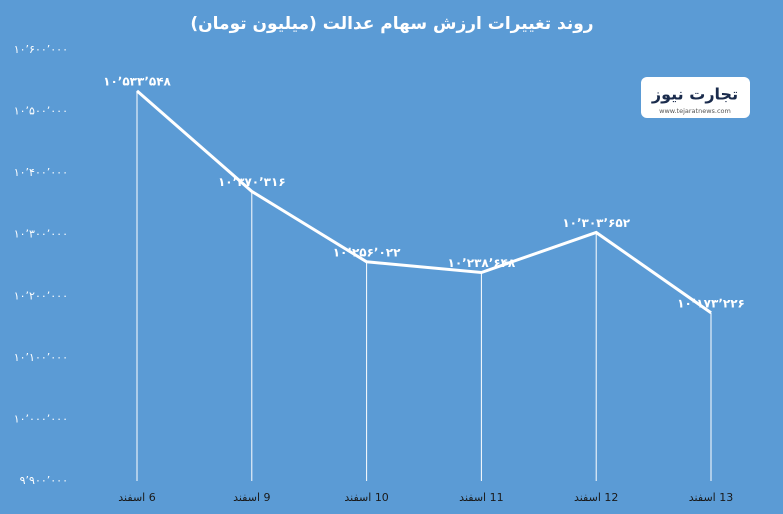 The width and height of the screenshot is (783, 514). What do you see at coordinates (44, 480) in the screenshot?
I see `y-tick-label: ۹٬۹۰۰٬۰۰۰` at bounding box center [44, 480].